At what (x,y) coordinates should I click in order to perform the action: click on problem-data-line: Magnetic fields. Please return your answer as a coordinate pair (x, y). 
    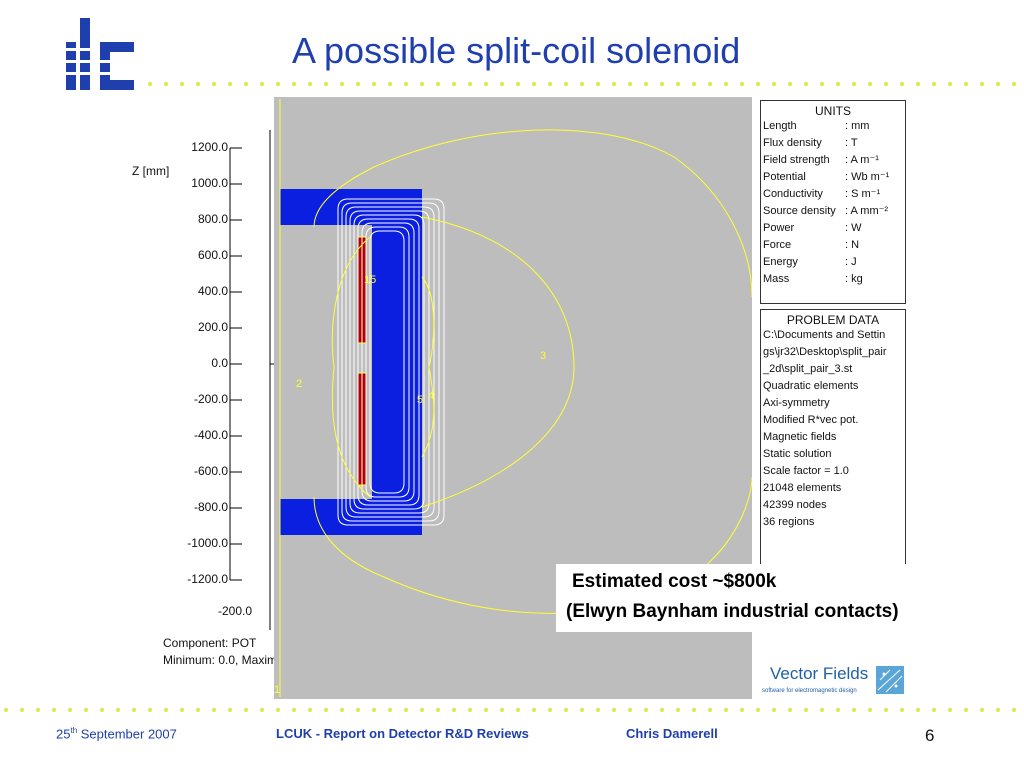
    Looking at the image, I should click on (800, 437).